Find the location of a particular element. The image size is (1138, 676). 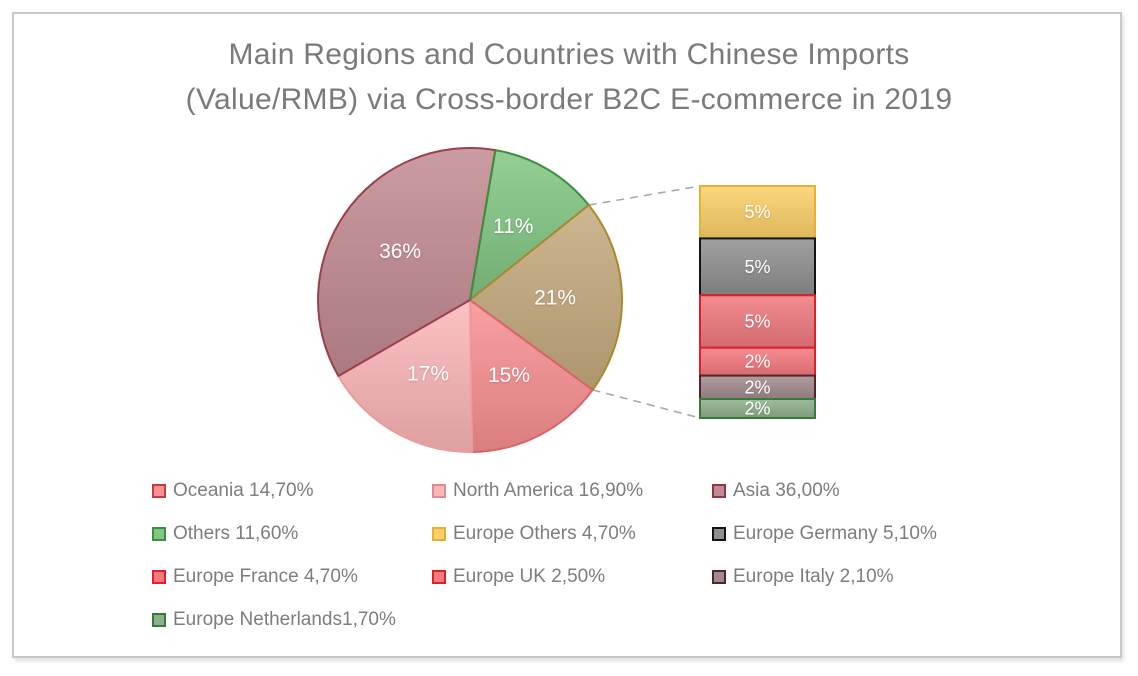

pie-label-oceania: 15% is located at coordinates (509, 375).